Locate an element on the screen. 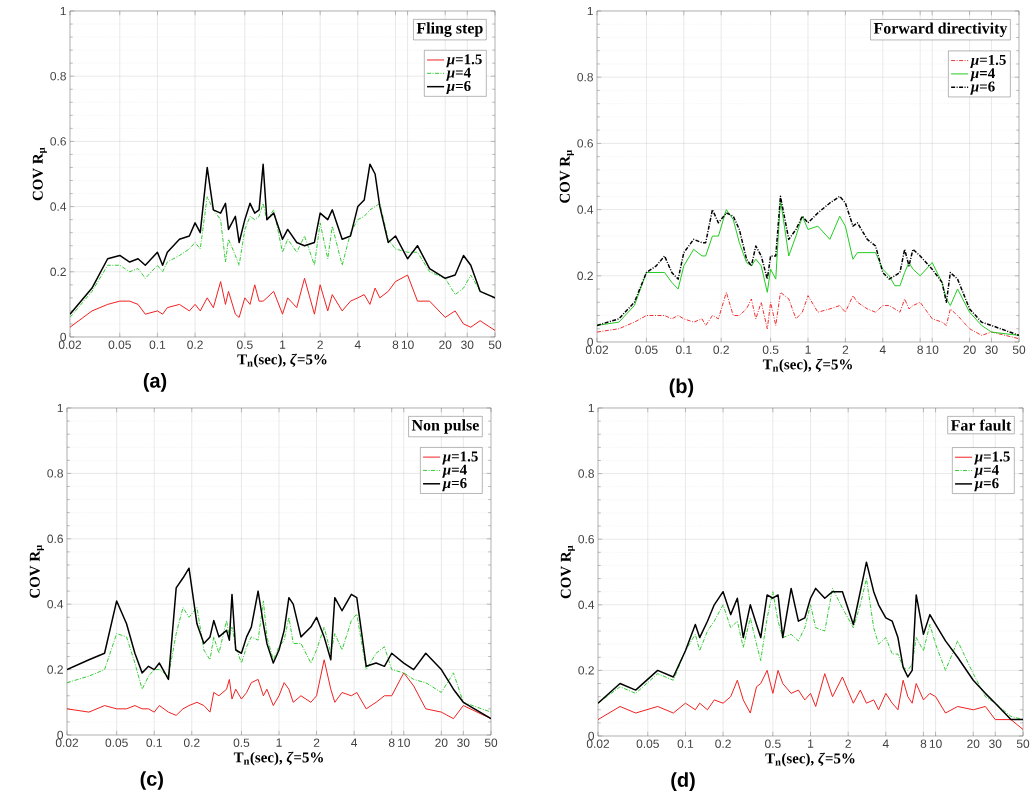 This screenshot has width=1033, height=807. legend-title: Far fault is located at coordinates (981, 425).